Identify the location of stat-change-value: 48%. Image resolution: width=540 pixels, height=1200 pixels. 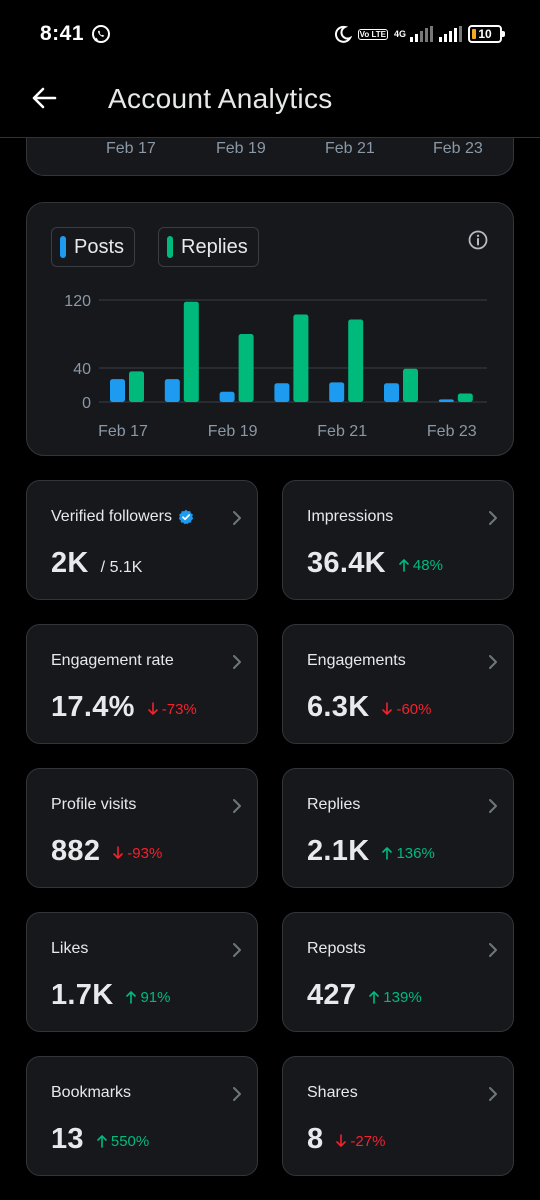
(427, 565).